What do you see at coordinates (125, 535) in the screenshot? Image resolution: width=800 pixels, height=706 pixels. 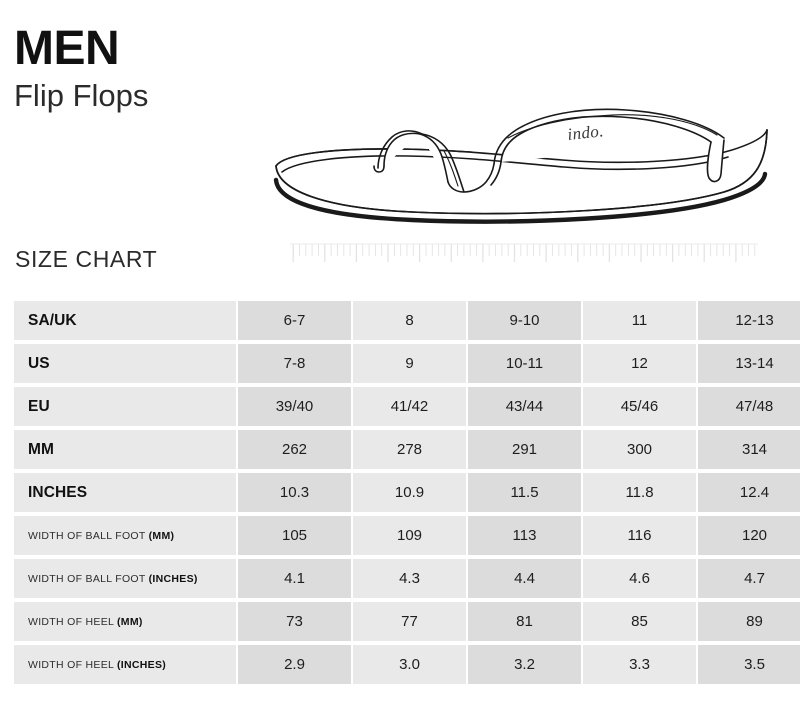 I see `row-label: WIDTH OF BALL FOOT (MM)` at bounding box center [125, 535].